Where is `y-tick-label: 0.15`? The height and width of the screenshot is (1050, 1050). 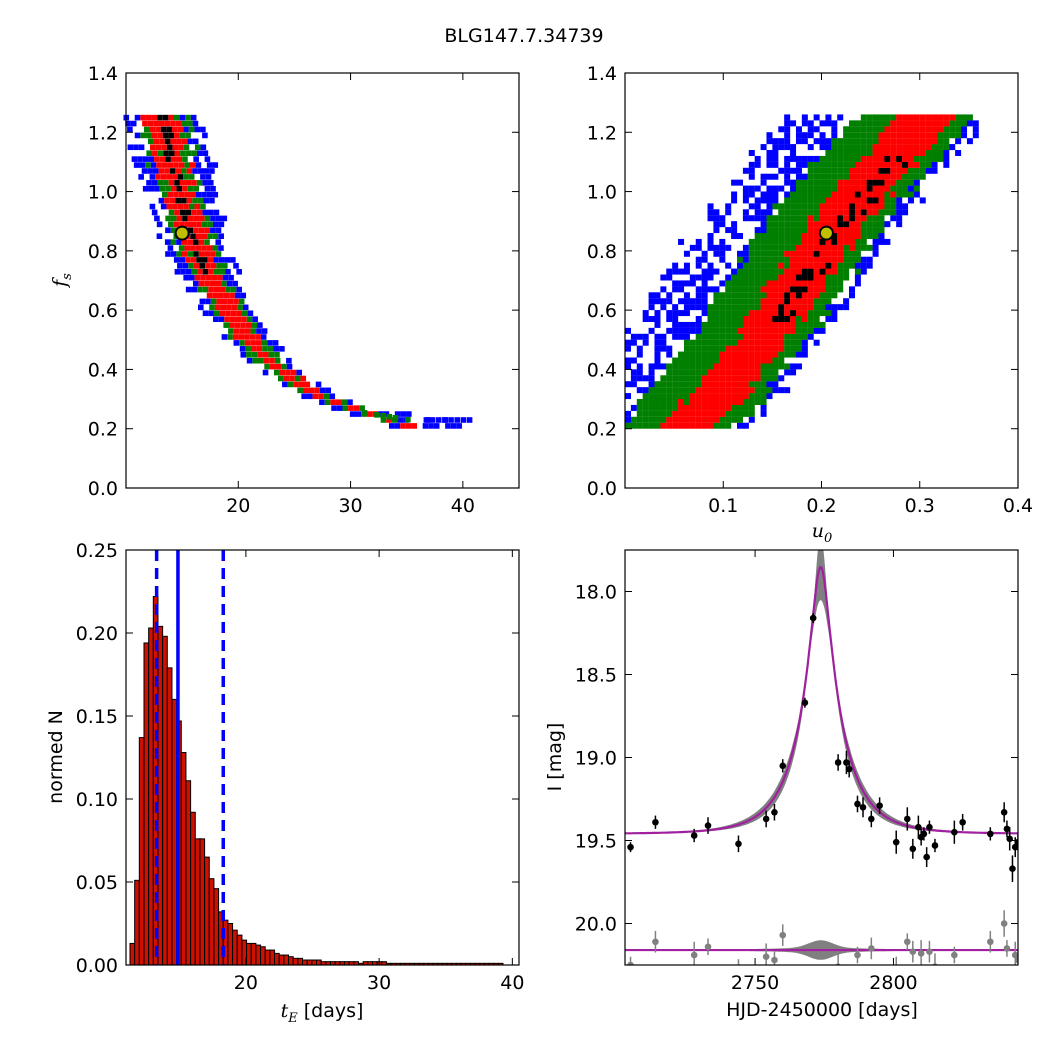
y-tick-label: 0.15 is located at coordinates (97, 717).